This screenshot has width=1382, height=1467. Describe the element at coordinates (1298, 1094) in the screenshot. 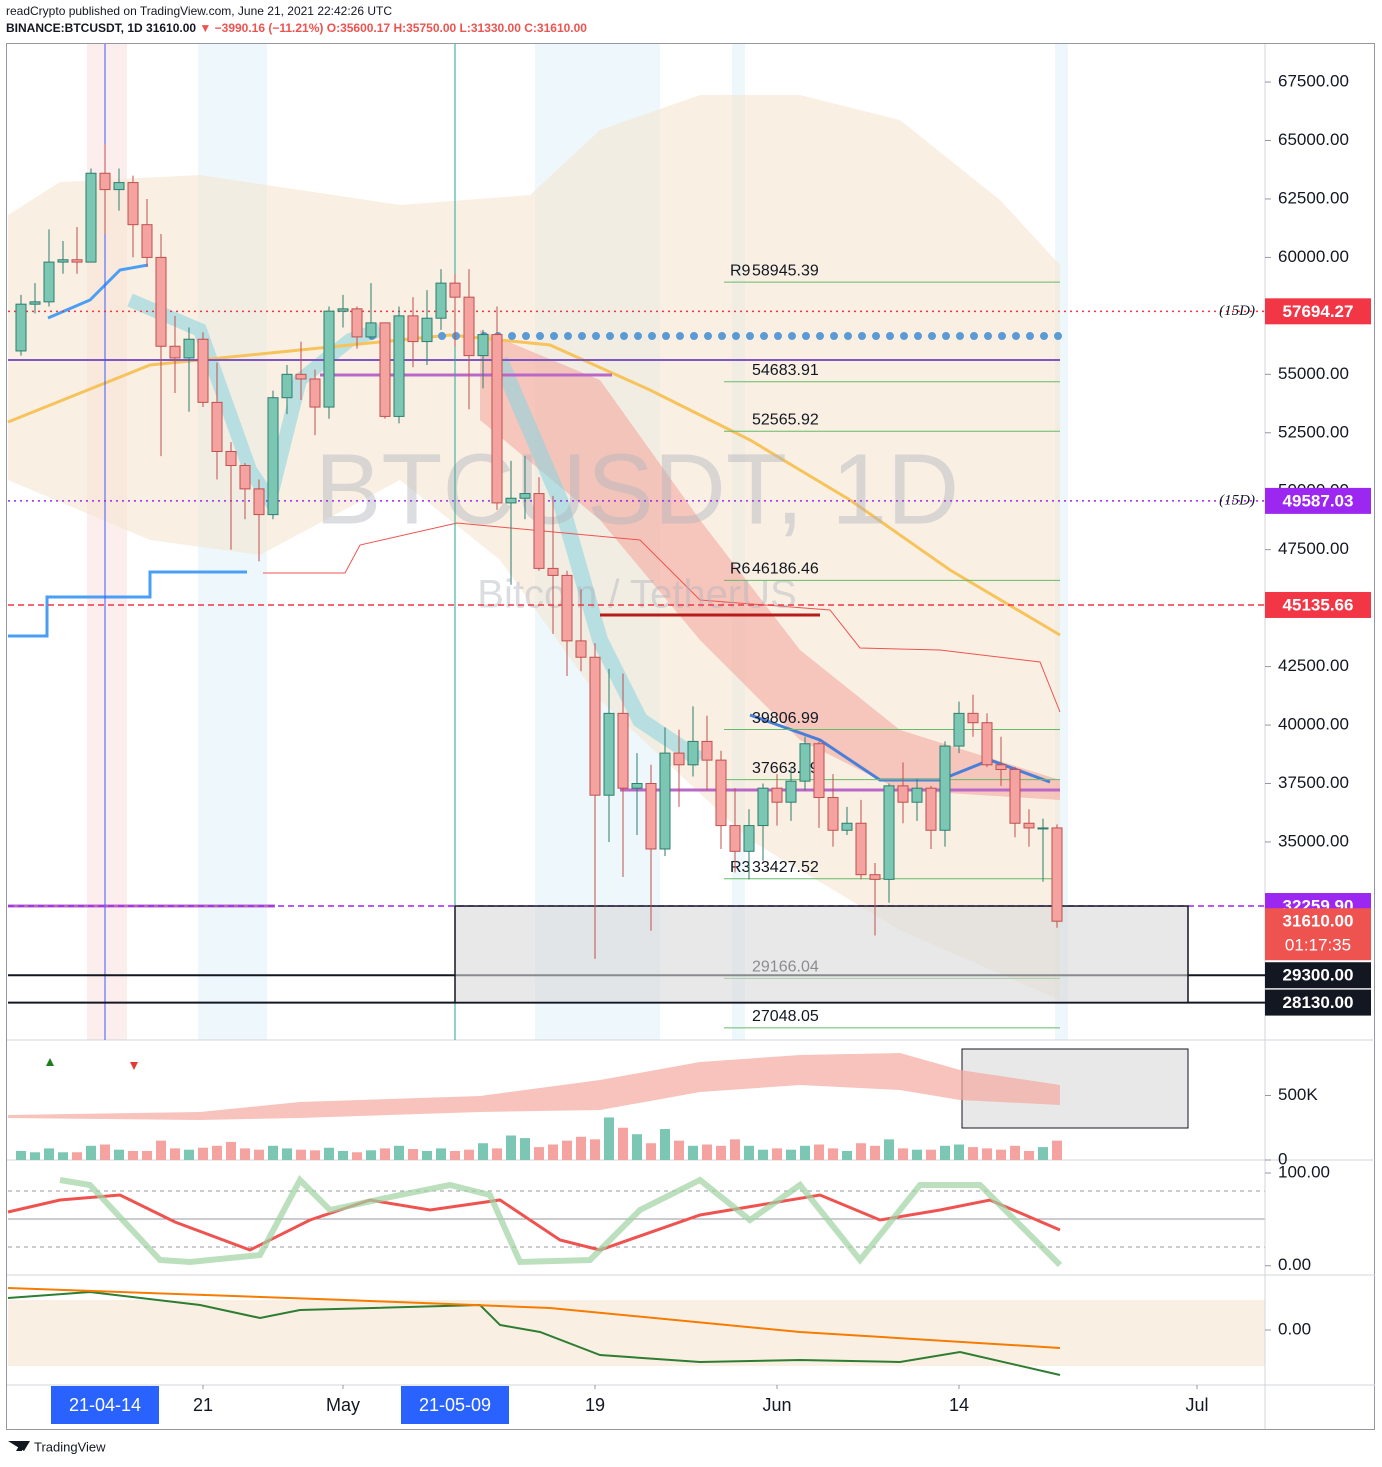

I see `y-tick-label: 500K` at that location.